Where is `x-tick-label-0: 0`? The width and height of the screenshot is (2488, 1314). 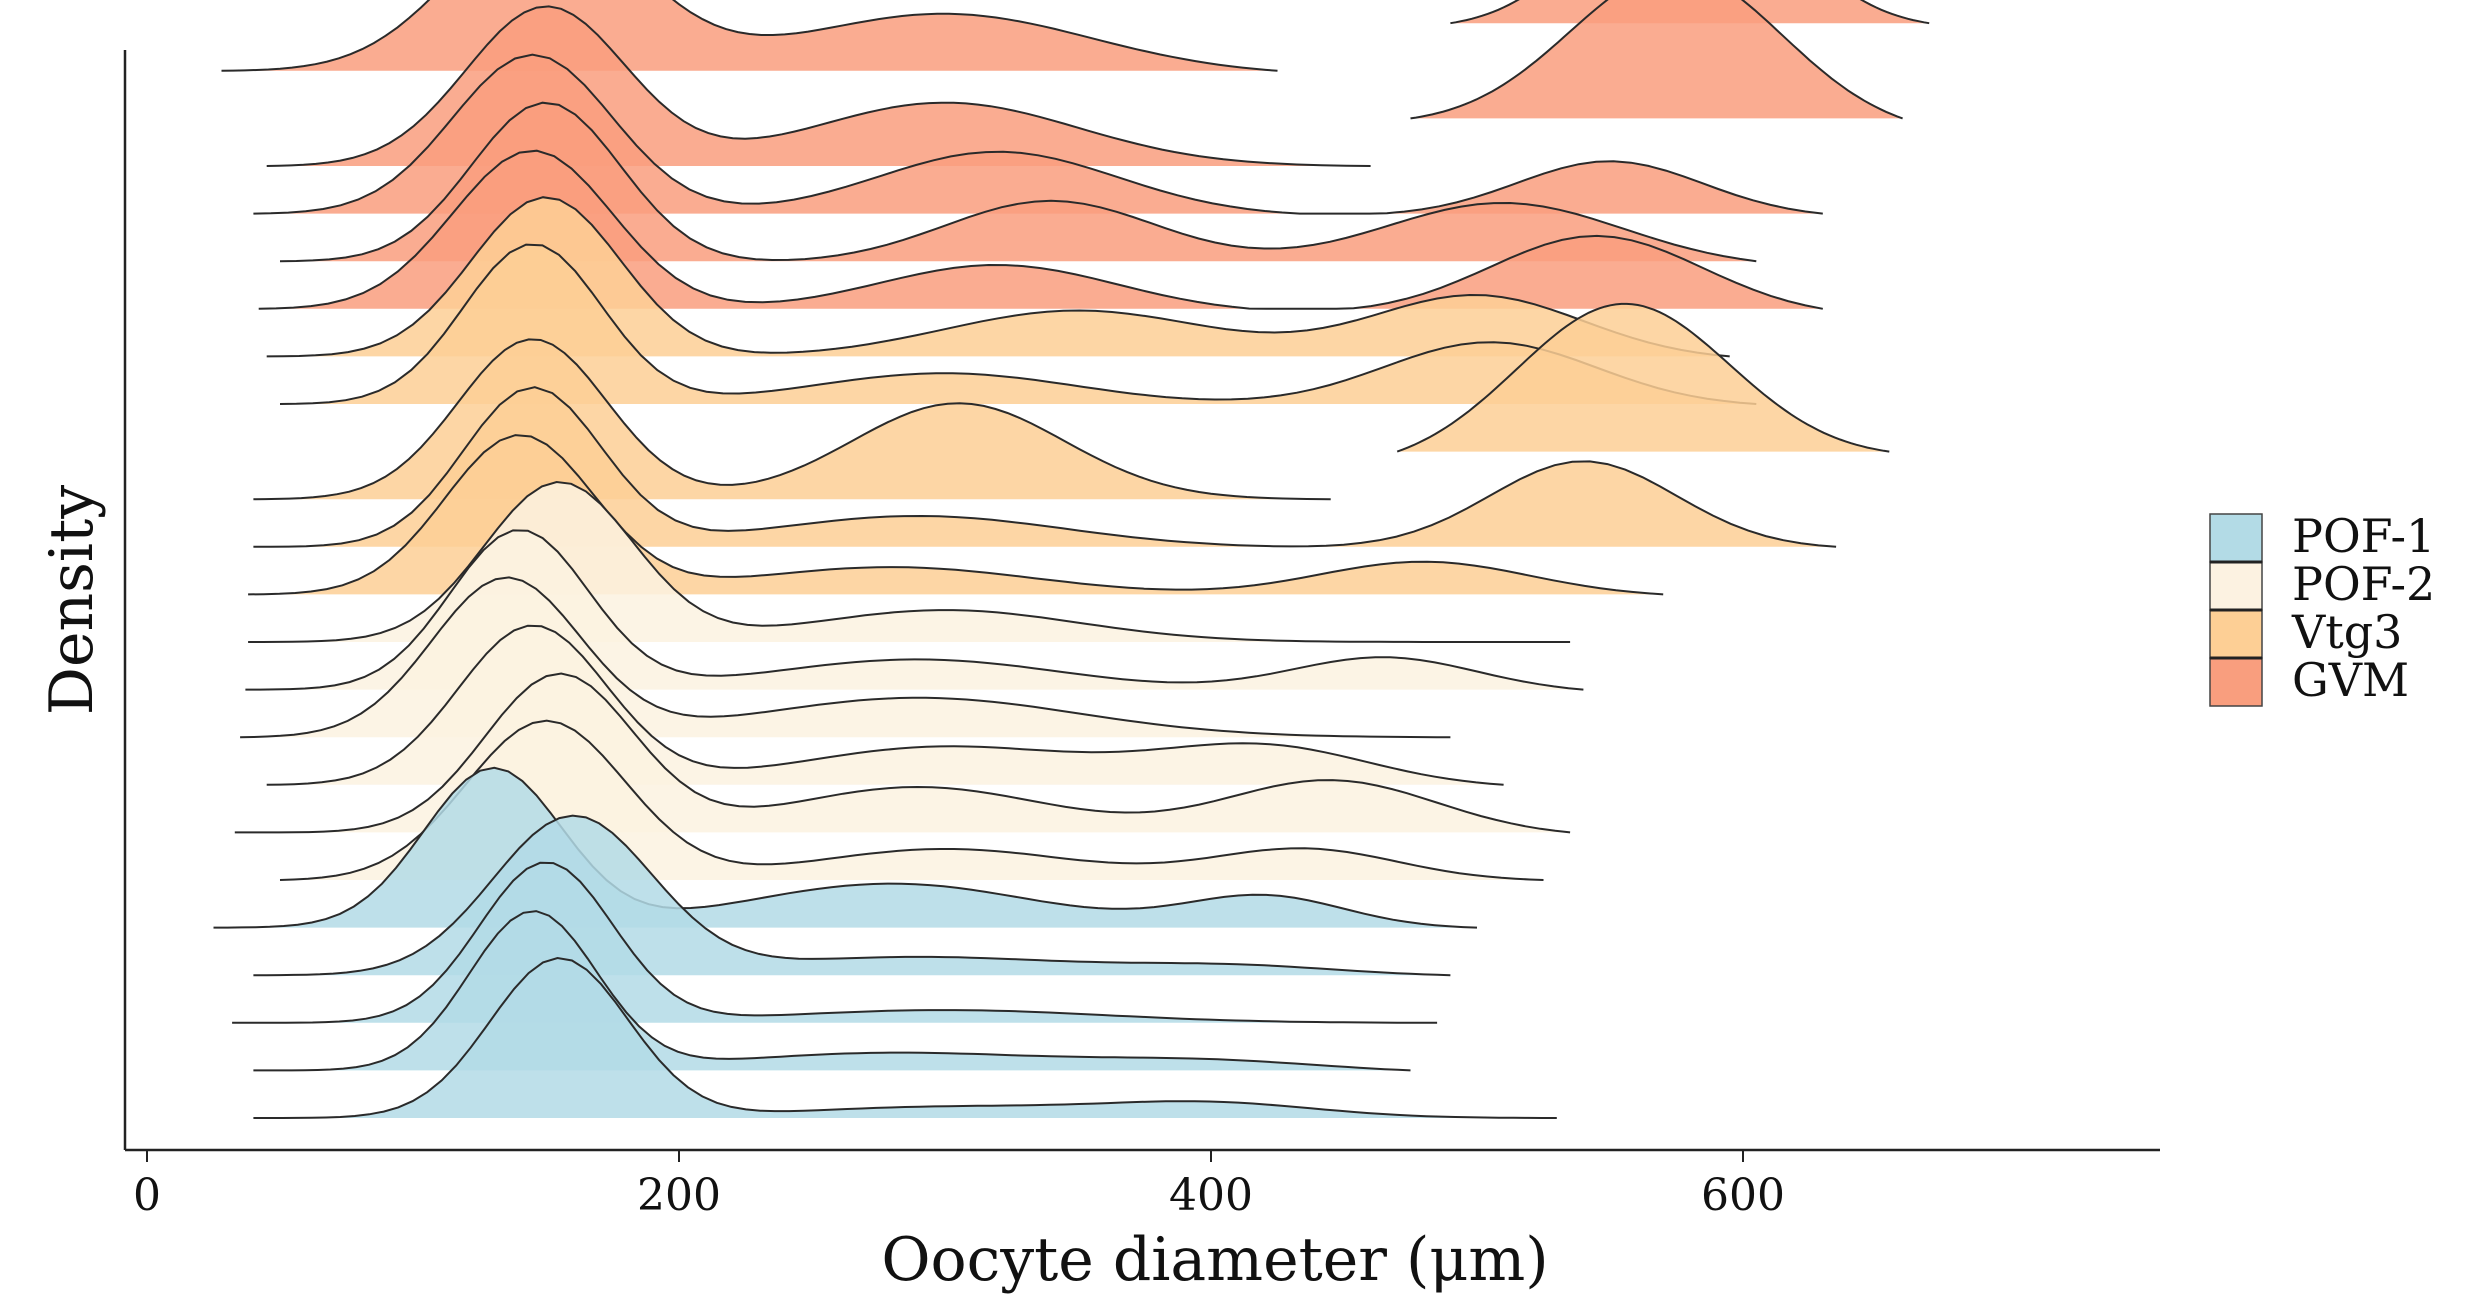
x-tick-label-0: 0 is located at coordinates (147, 1195).